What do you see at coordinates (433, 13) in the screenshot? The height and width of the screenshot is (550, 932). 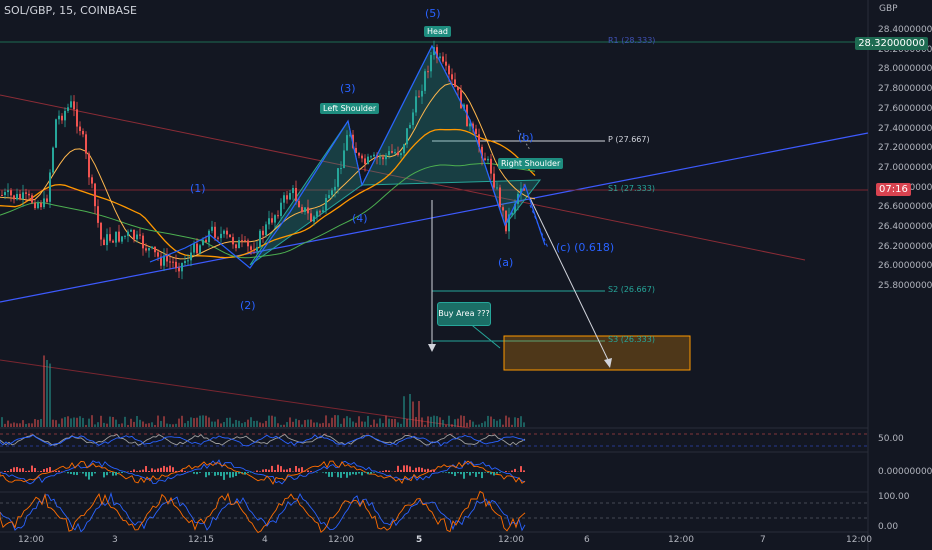 I see `wave-5-label: (5)` at bounding box center [433, 13].